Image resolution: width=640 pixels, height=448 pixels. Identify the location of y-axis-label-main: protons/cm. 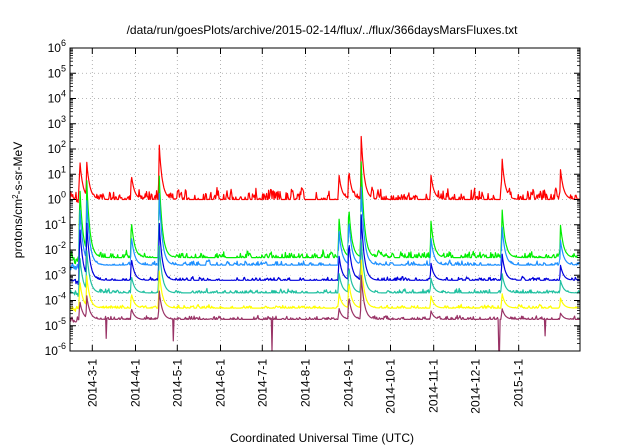
(18, 228).